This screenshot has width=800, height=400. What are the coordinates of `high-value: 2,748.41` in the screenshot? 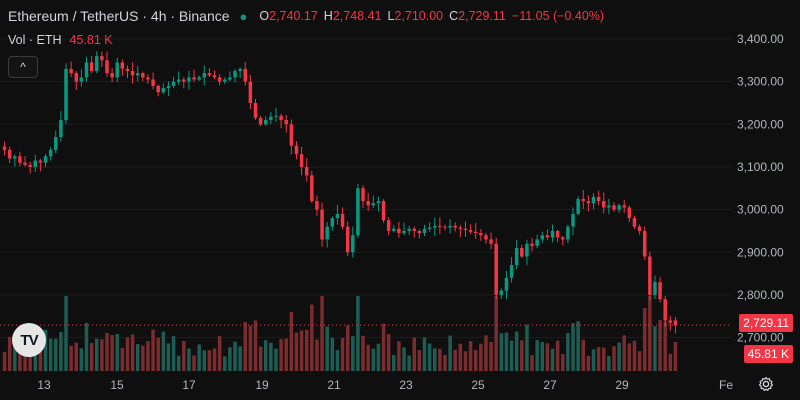 It's located at (357, 16).